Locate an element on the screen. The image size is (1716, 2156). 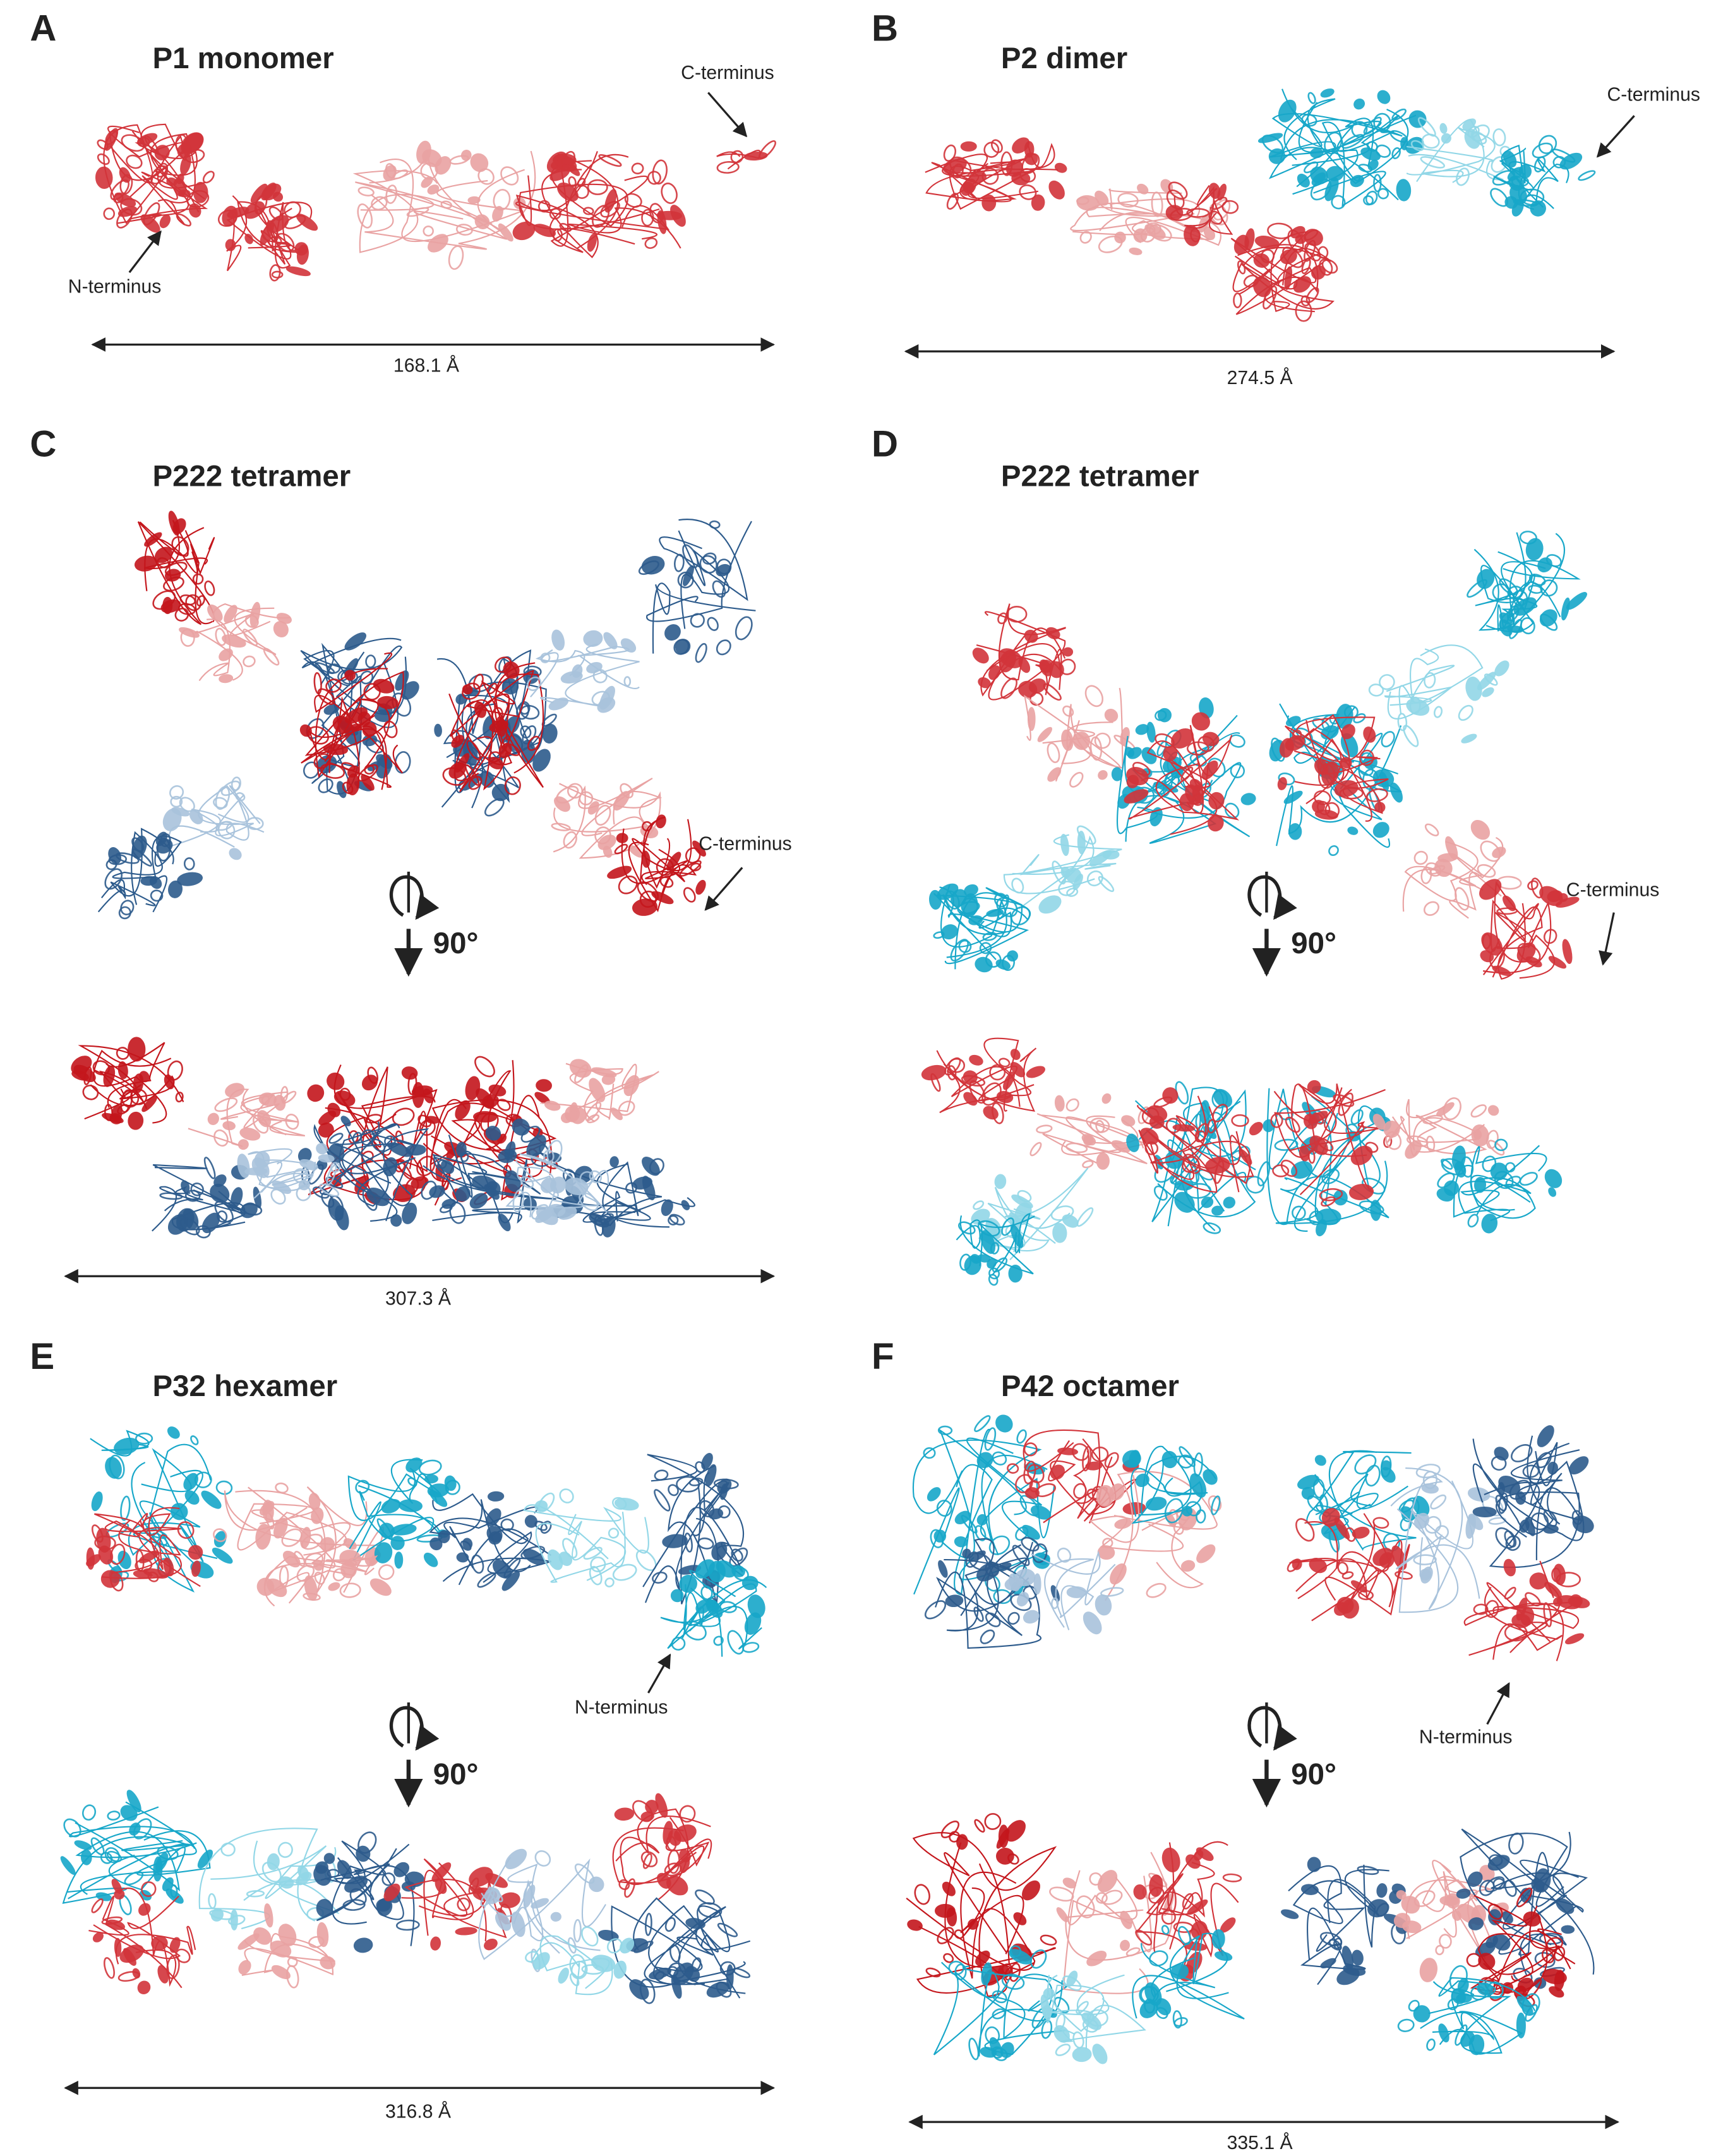
dimension-label: 307.3 Å is located at coordinates (418, 1298).